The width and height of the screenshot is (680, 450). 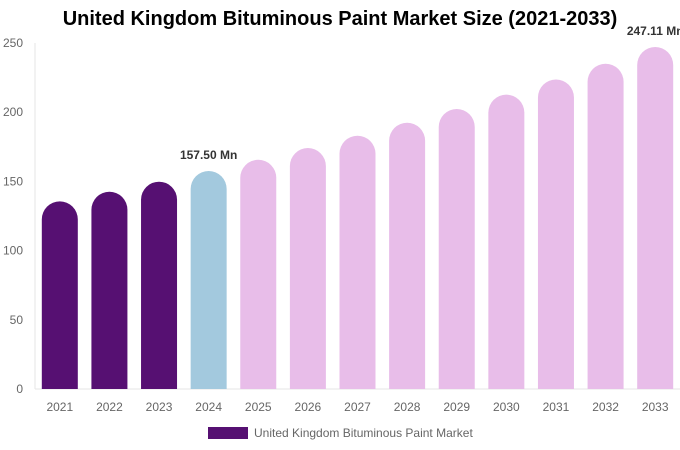 I want to click on x-tick-label: 2030, so click(x=506, y=407).